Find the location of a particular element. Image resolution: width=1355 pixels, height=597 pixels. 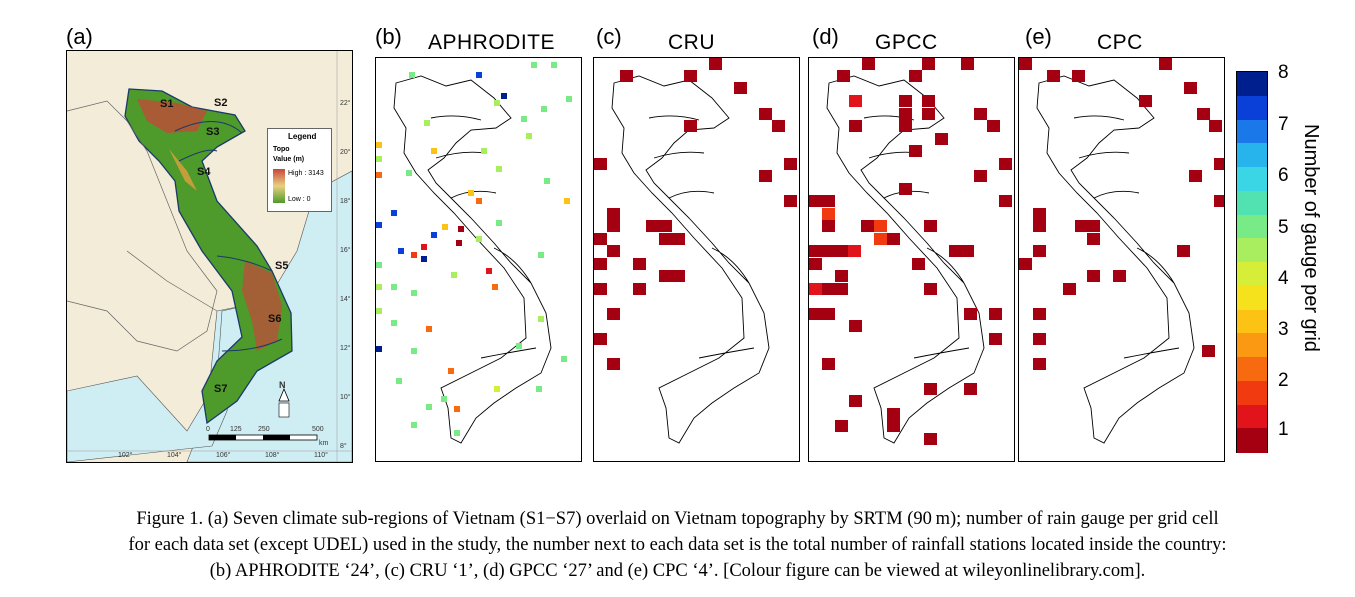

legend-low: Low : 0 is located at coordinates (299, 199).